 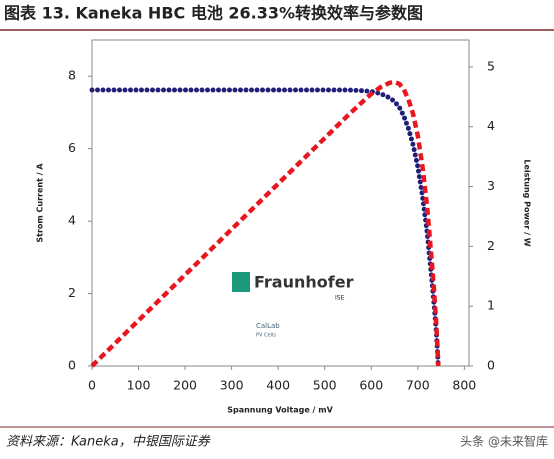 What do you see at coordinates (325, 385) in the screenshot?
I see `x-tick-label: 500` at bounding box center [325, 385].